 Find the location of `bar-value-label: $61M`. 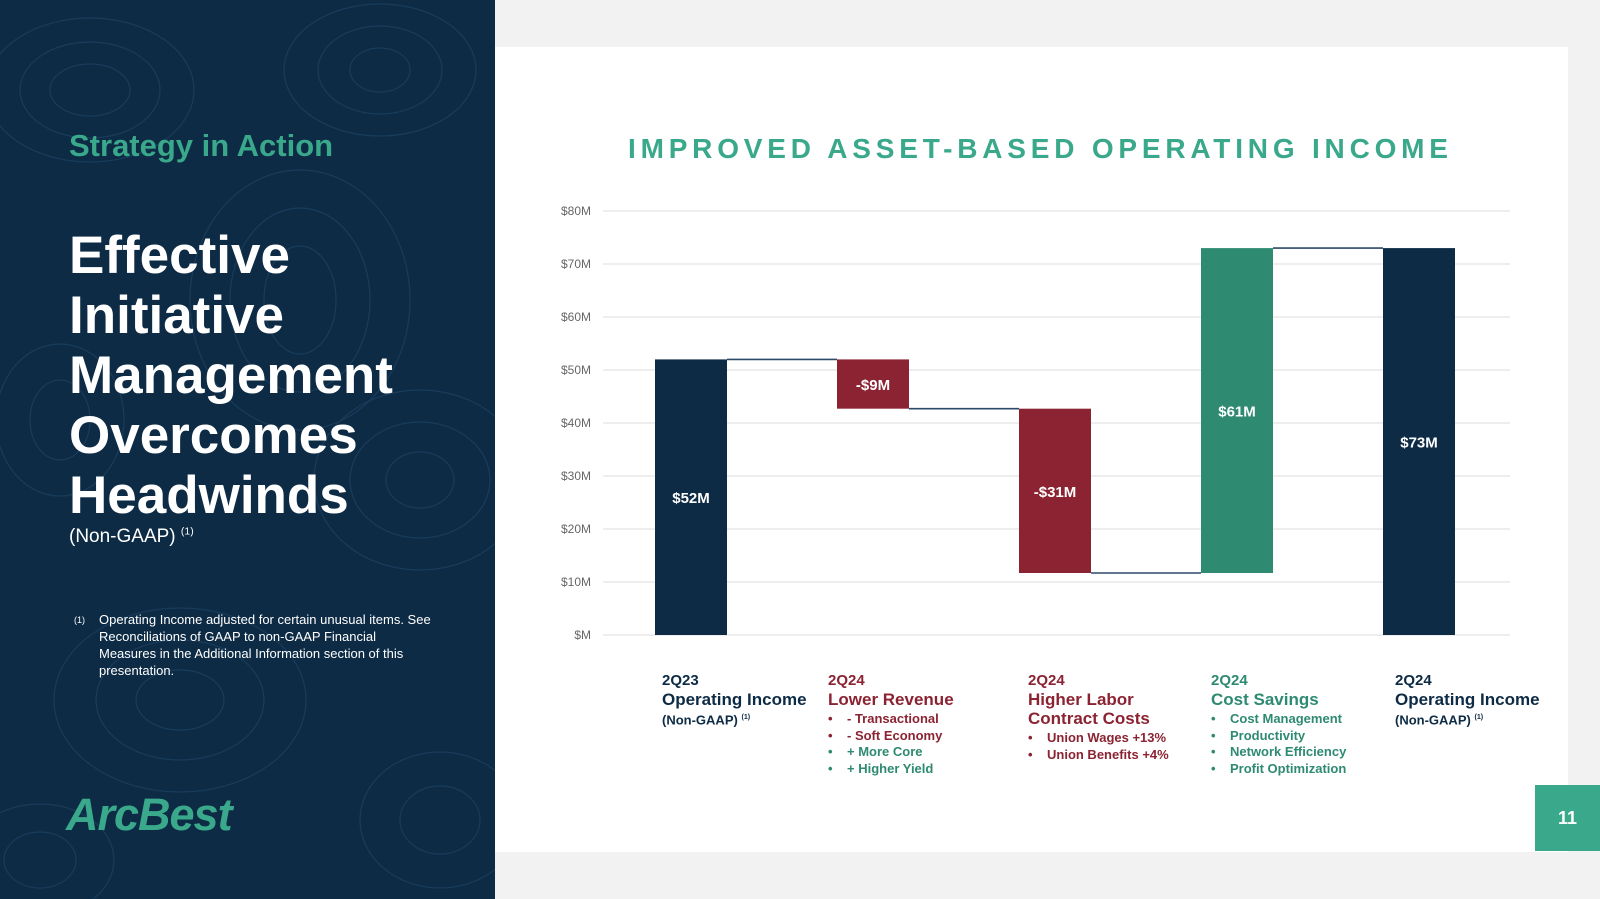

bar-value-label: $61M is located at coordinates (1237, 412).